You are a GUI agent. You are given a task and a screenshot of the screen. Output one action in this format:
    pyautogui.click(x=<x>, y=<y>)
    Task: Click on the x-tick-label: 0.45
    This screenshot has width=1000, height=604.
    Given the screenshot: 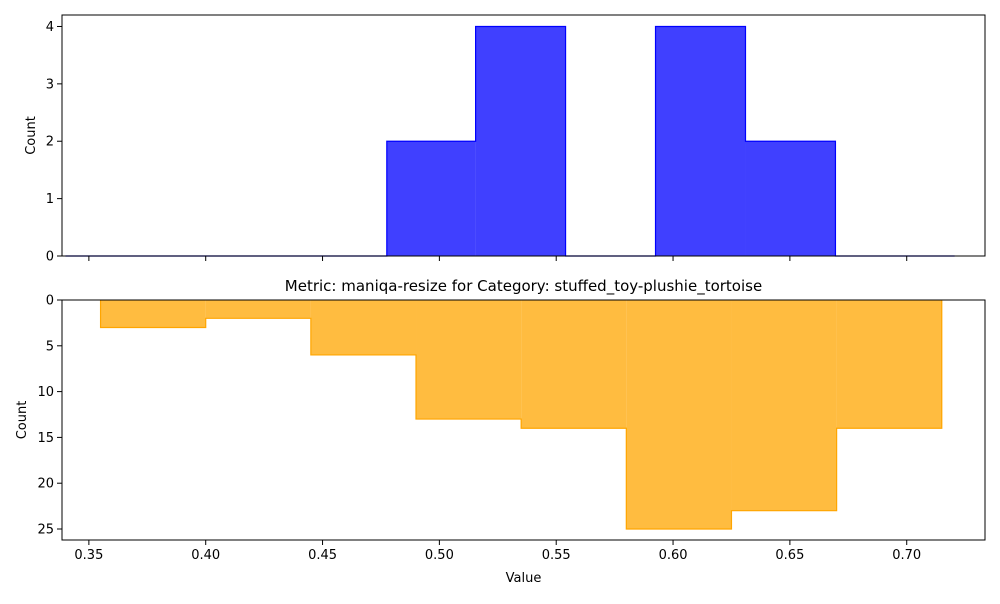 What is the action you would take?
    pyautogui.click(x=322, y=555)
    